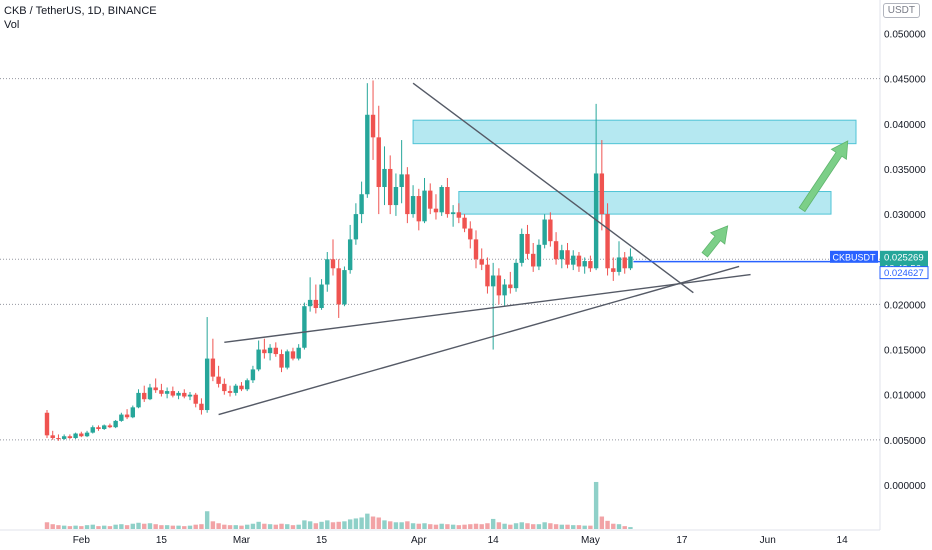 The height and width of the screenshot is (550, 932). Describe the element at coordinates (904, 257) in the screenshot. I see `current-price-tag: 0.025269` at that location.